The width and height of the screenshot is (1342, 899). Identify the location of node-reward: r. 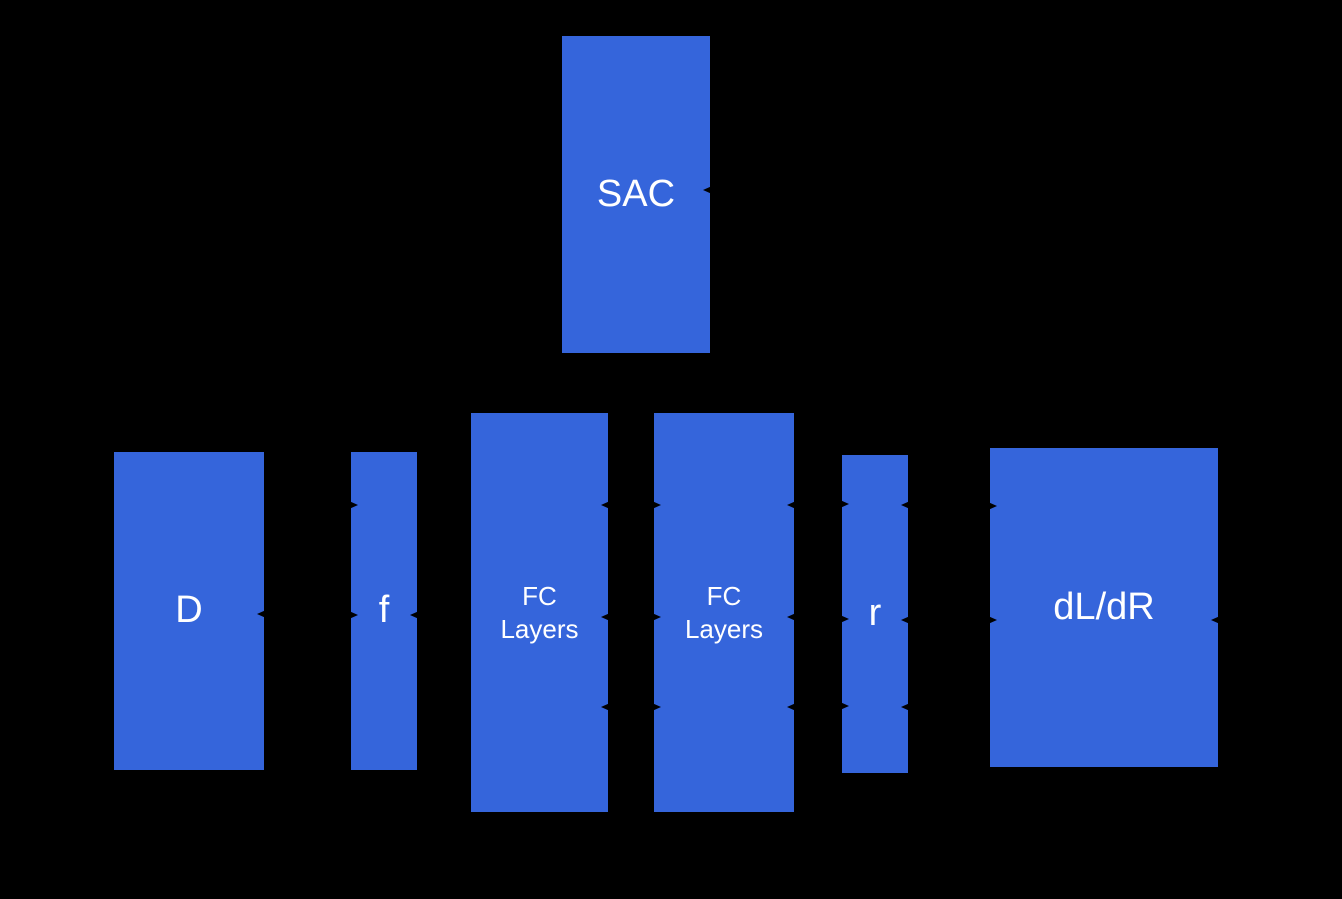
(875, 614).